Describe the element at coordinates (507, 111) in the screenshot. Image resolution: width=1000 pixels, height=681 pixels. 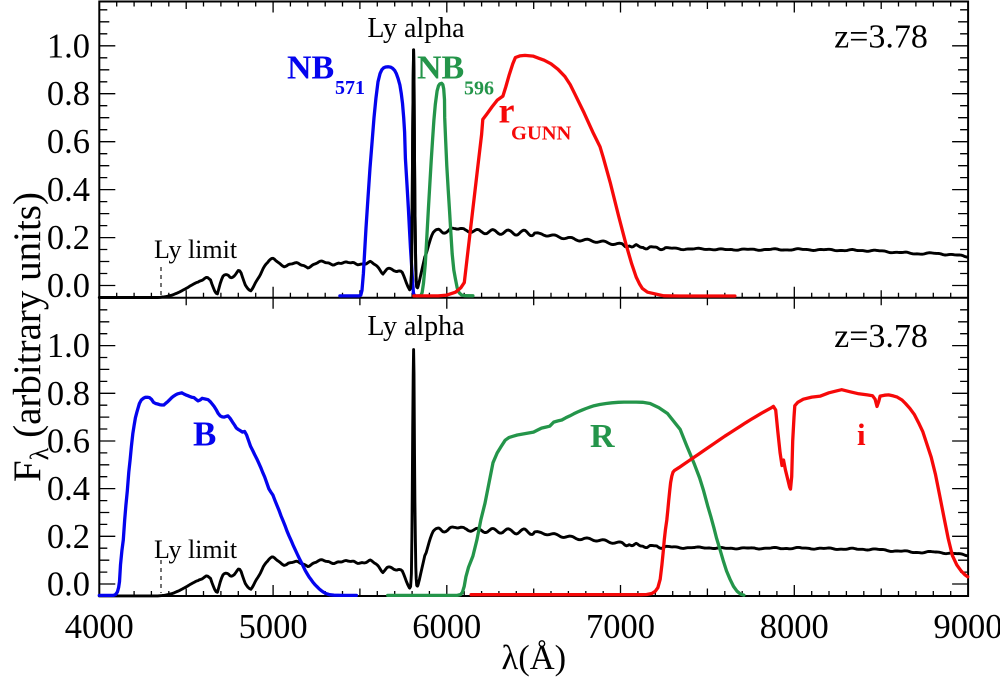
I see `svg-text: r` at that location.